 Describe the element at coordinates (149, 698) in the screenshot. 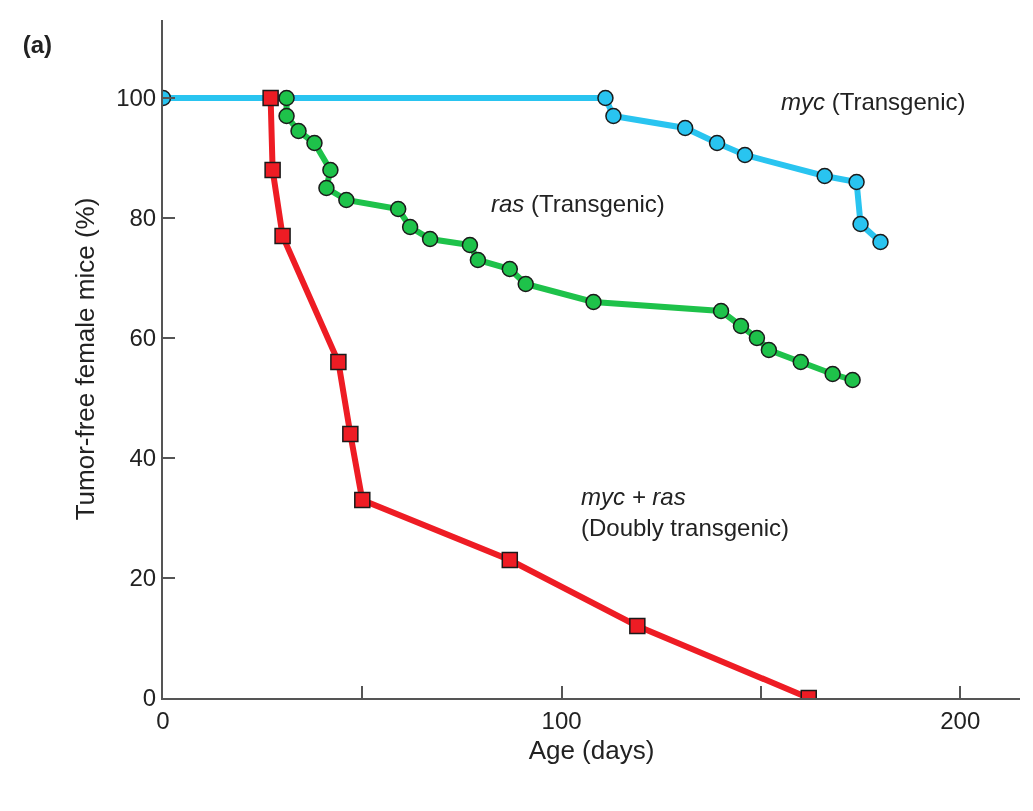

I see `y-tick-label: 0` at that location.